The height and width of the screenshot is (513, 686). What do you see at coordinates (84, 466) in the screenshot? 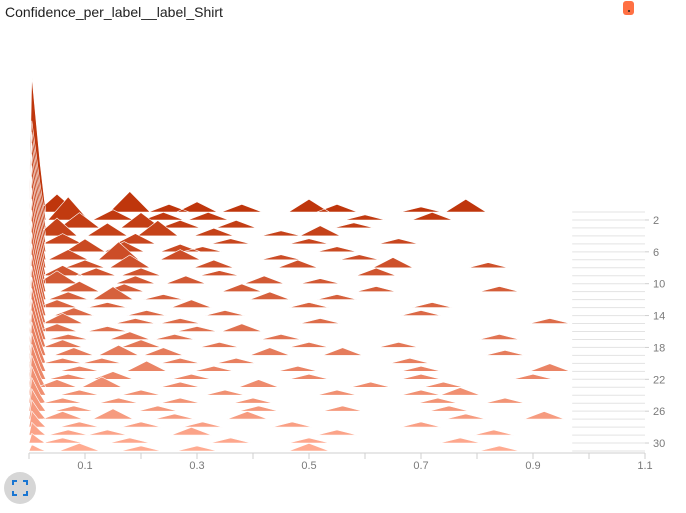
I see `x-tick-label: 0.1` at bounding box center [84, 466].